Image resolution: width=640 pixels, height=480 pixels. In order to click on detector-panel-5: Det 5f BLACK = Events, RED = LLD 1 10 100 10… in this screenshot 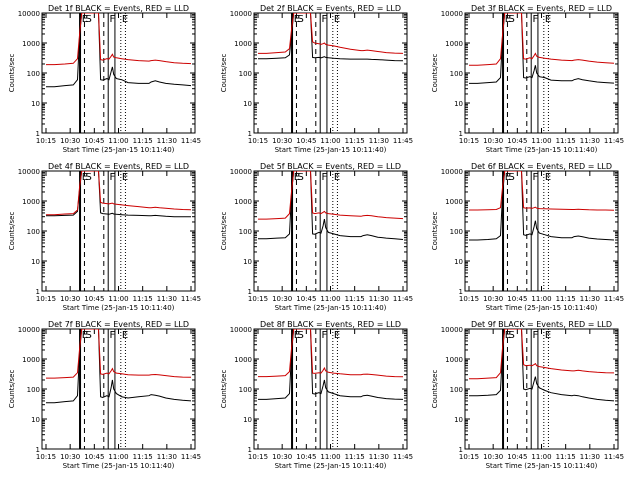, I will do `click(316, 237)`.